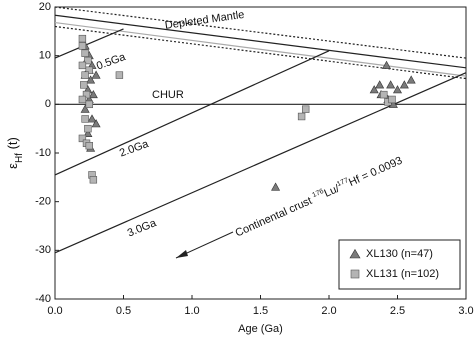 Image resolution: width=474 pixels, height=341 pixels. What do you see at coordinates (375, 172) in the screenshot?
I see `crust-label-part: Hf = 0.0093` at bounding box center [375, 172].